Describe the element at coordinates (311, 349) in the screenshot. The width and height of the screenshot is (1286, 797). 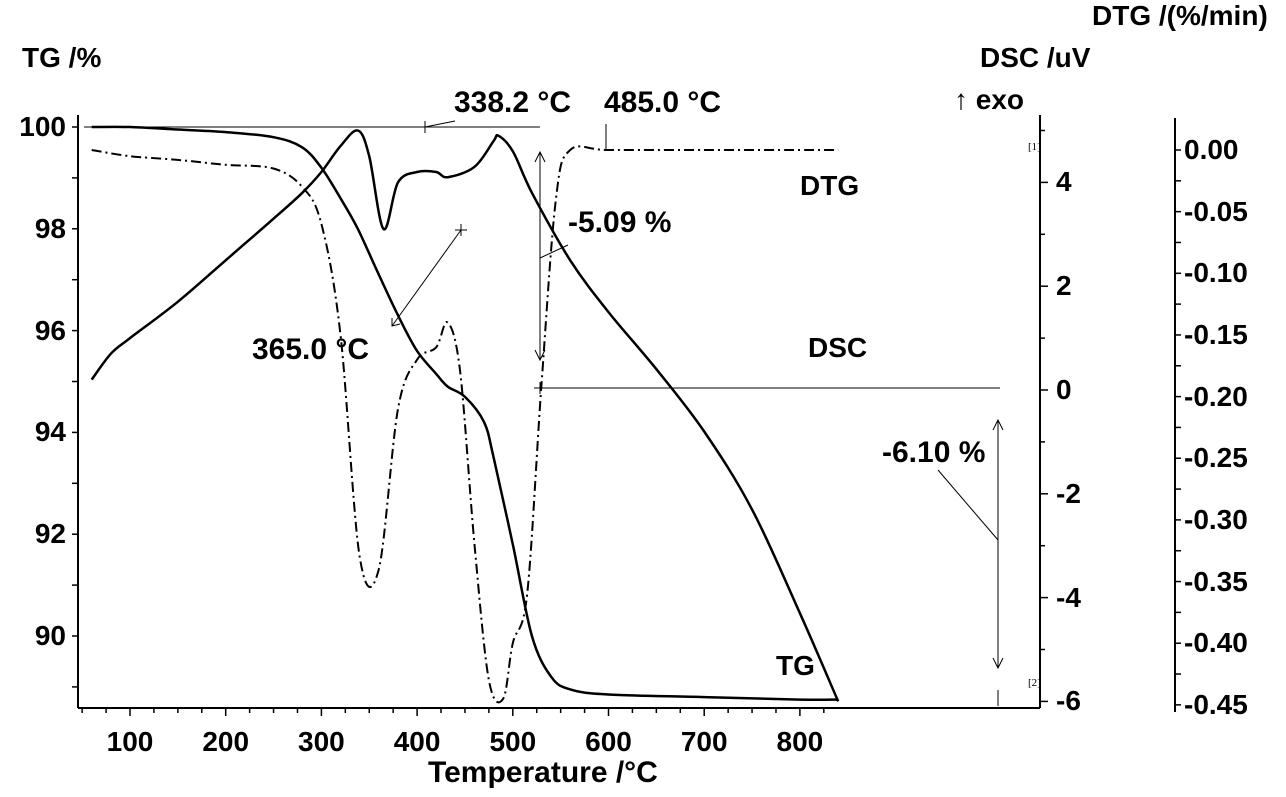
I see `annotation-365-0: 365.0 °C` at that location.